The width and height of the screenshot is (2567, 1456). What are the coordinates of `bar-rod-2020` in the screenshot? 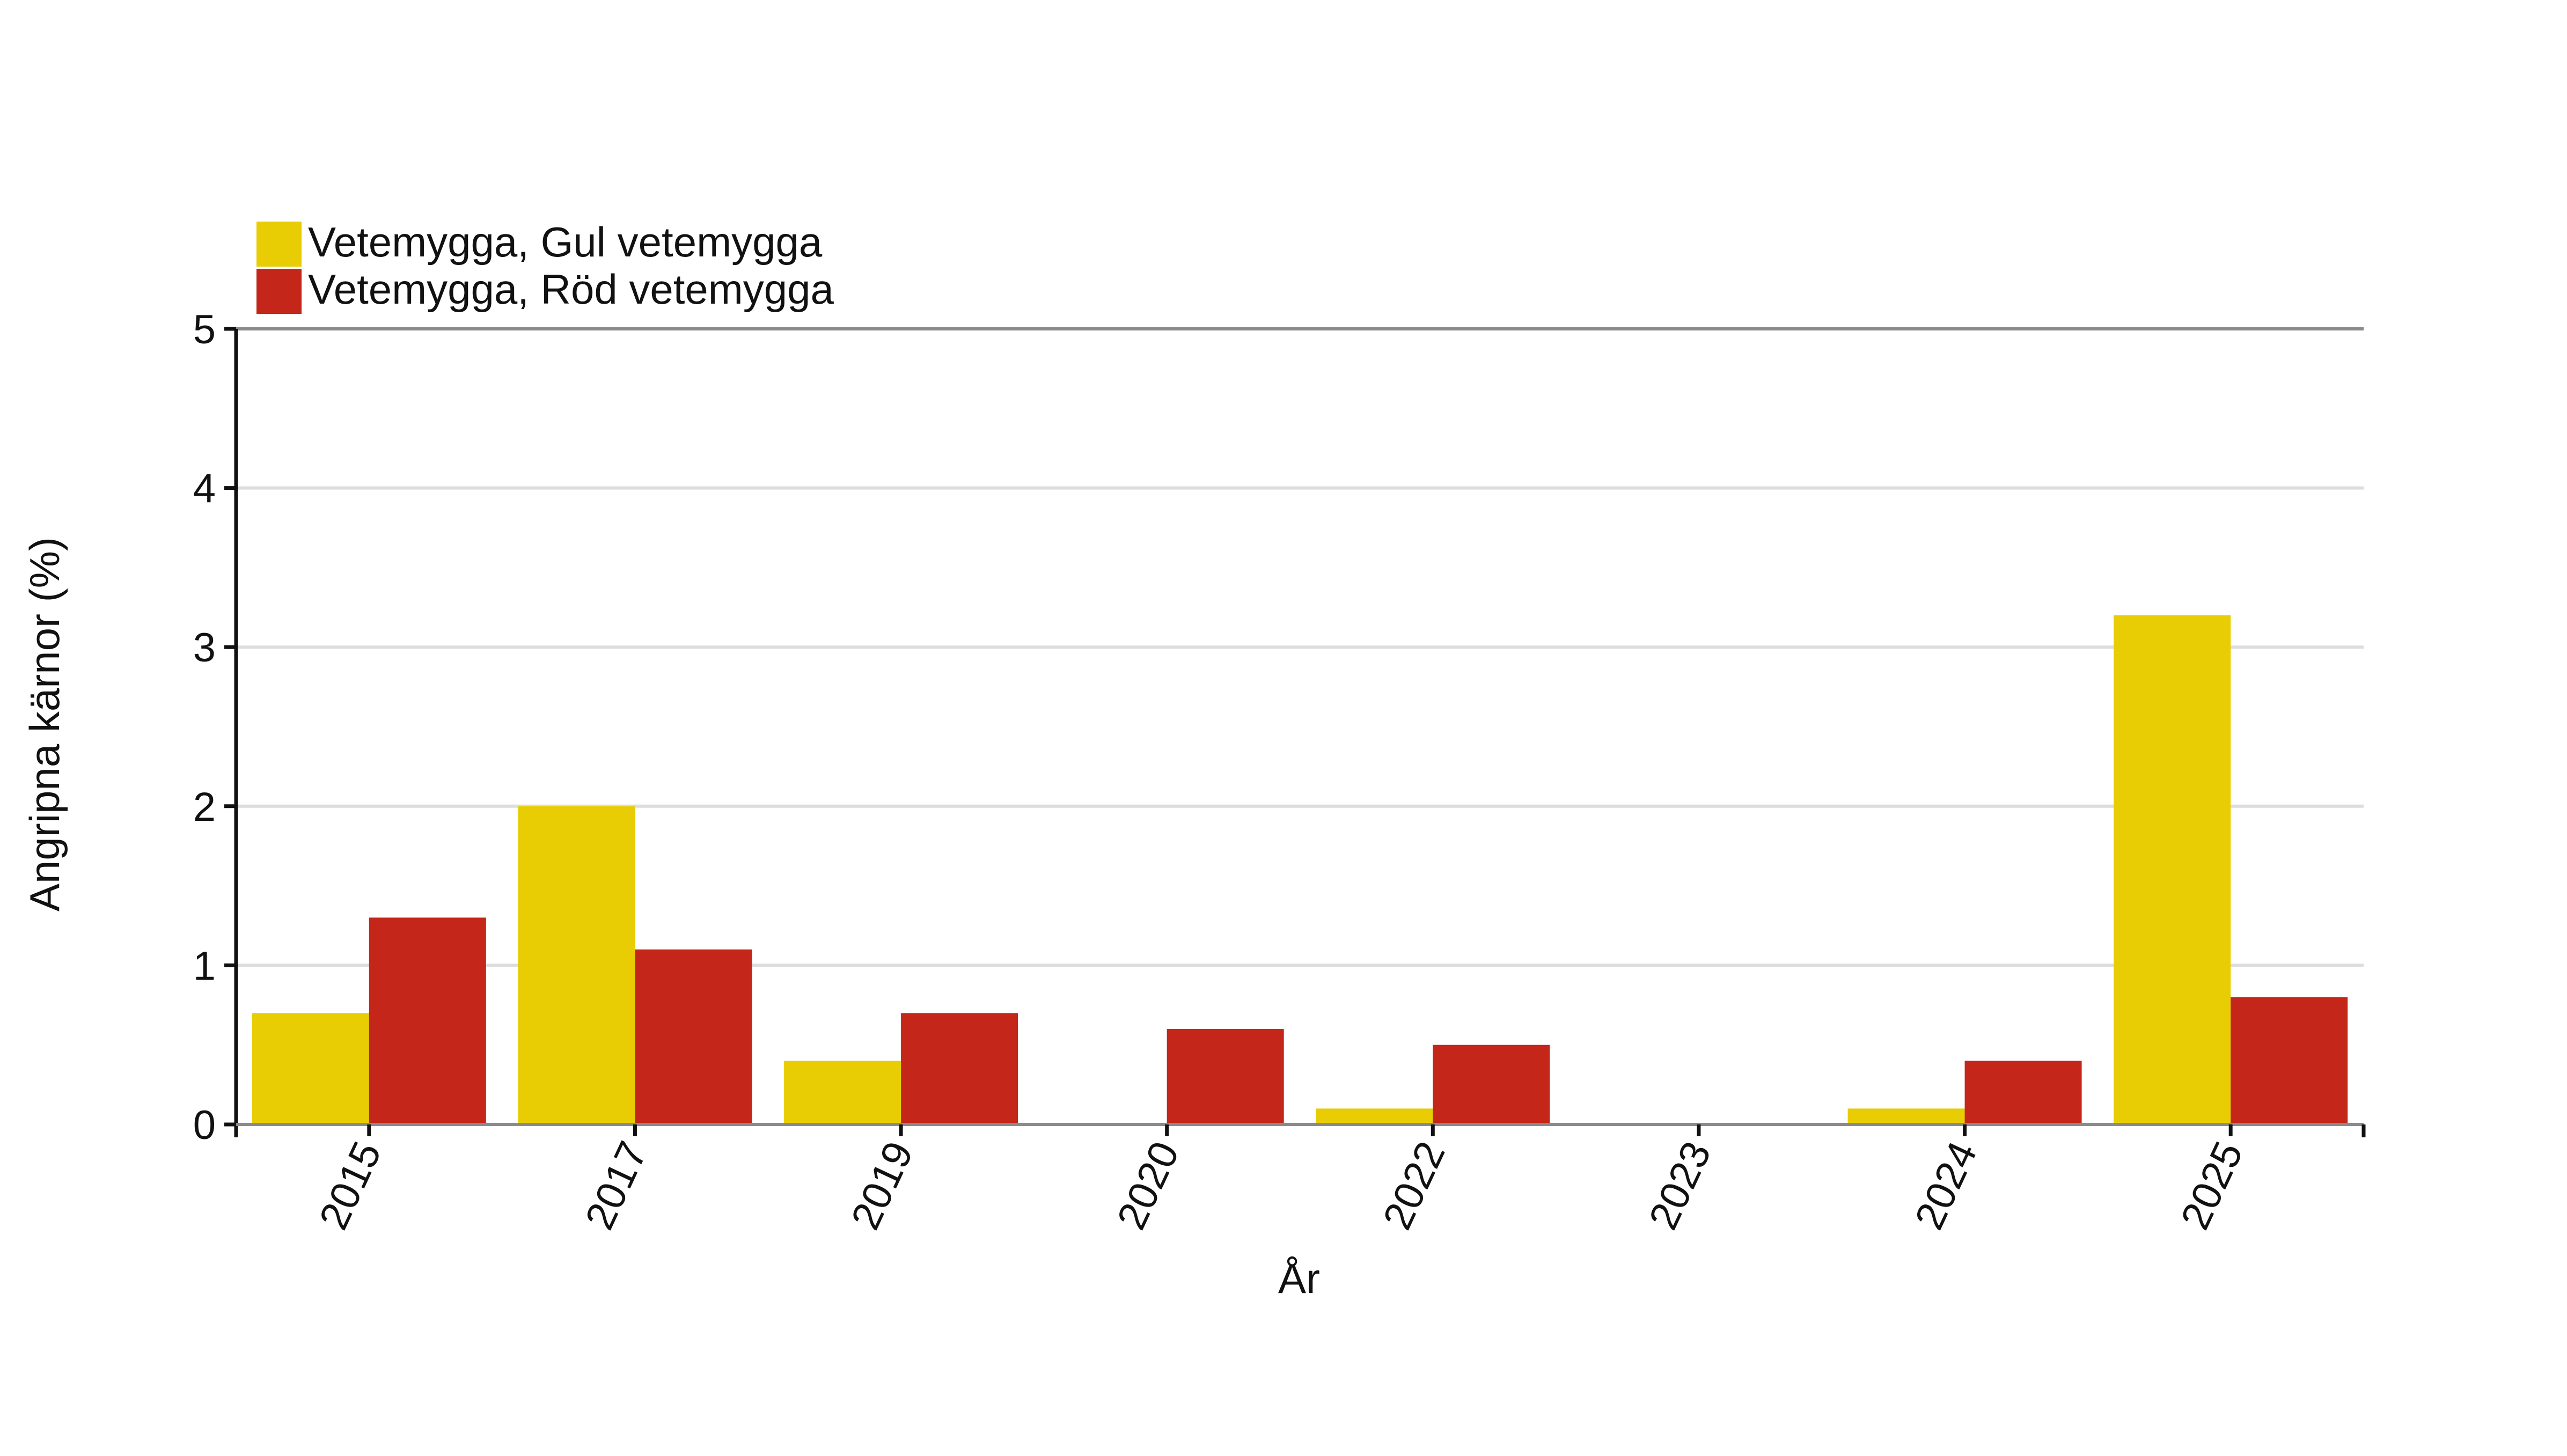 It's located at (1225, 1076).